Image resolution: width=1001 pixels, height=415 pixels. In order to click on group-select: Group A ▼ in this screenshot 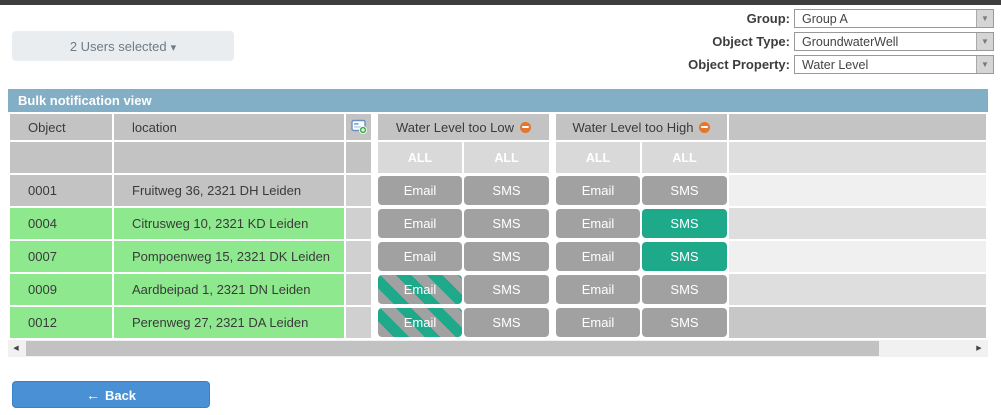, I will do `click(894, 18)`.